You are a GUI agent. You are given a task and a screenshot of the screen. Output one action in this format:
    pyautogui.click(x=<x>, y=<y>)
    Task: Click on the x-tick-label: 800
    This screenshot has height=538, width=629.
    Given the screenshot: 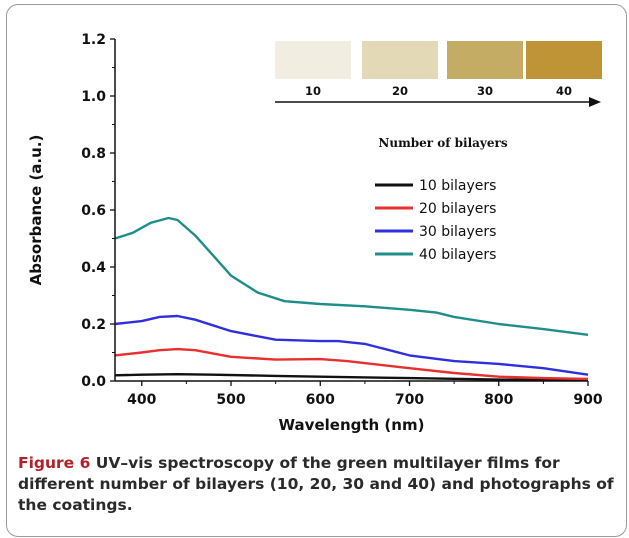 What is the action you would take?
    pyautogui.click(x=498, y=400)
    